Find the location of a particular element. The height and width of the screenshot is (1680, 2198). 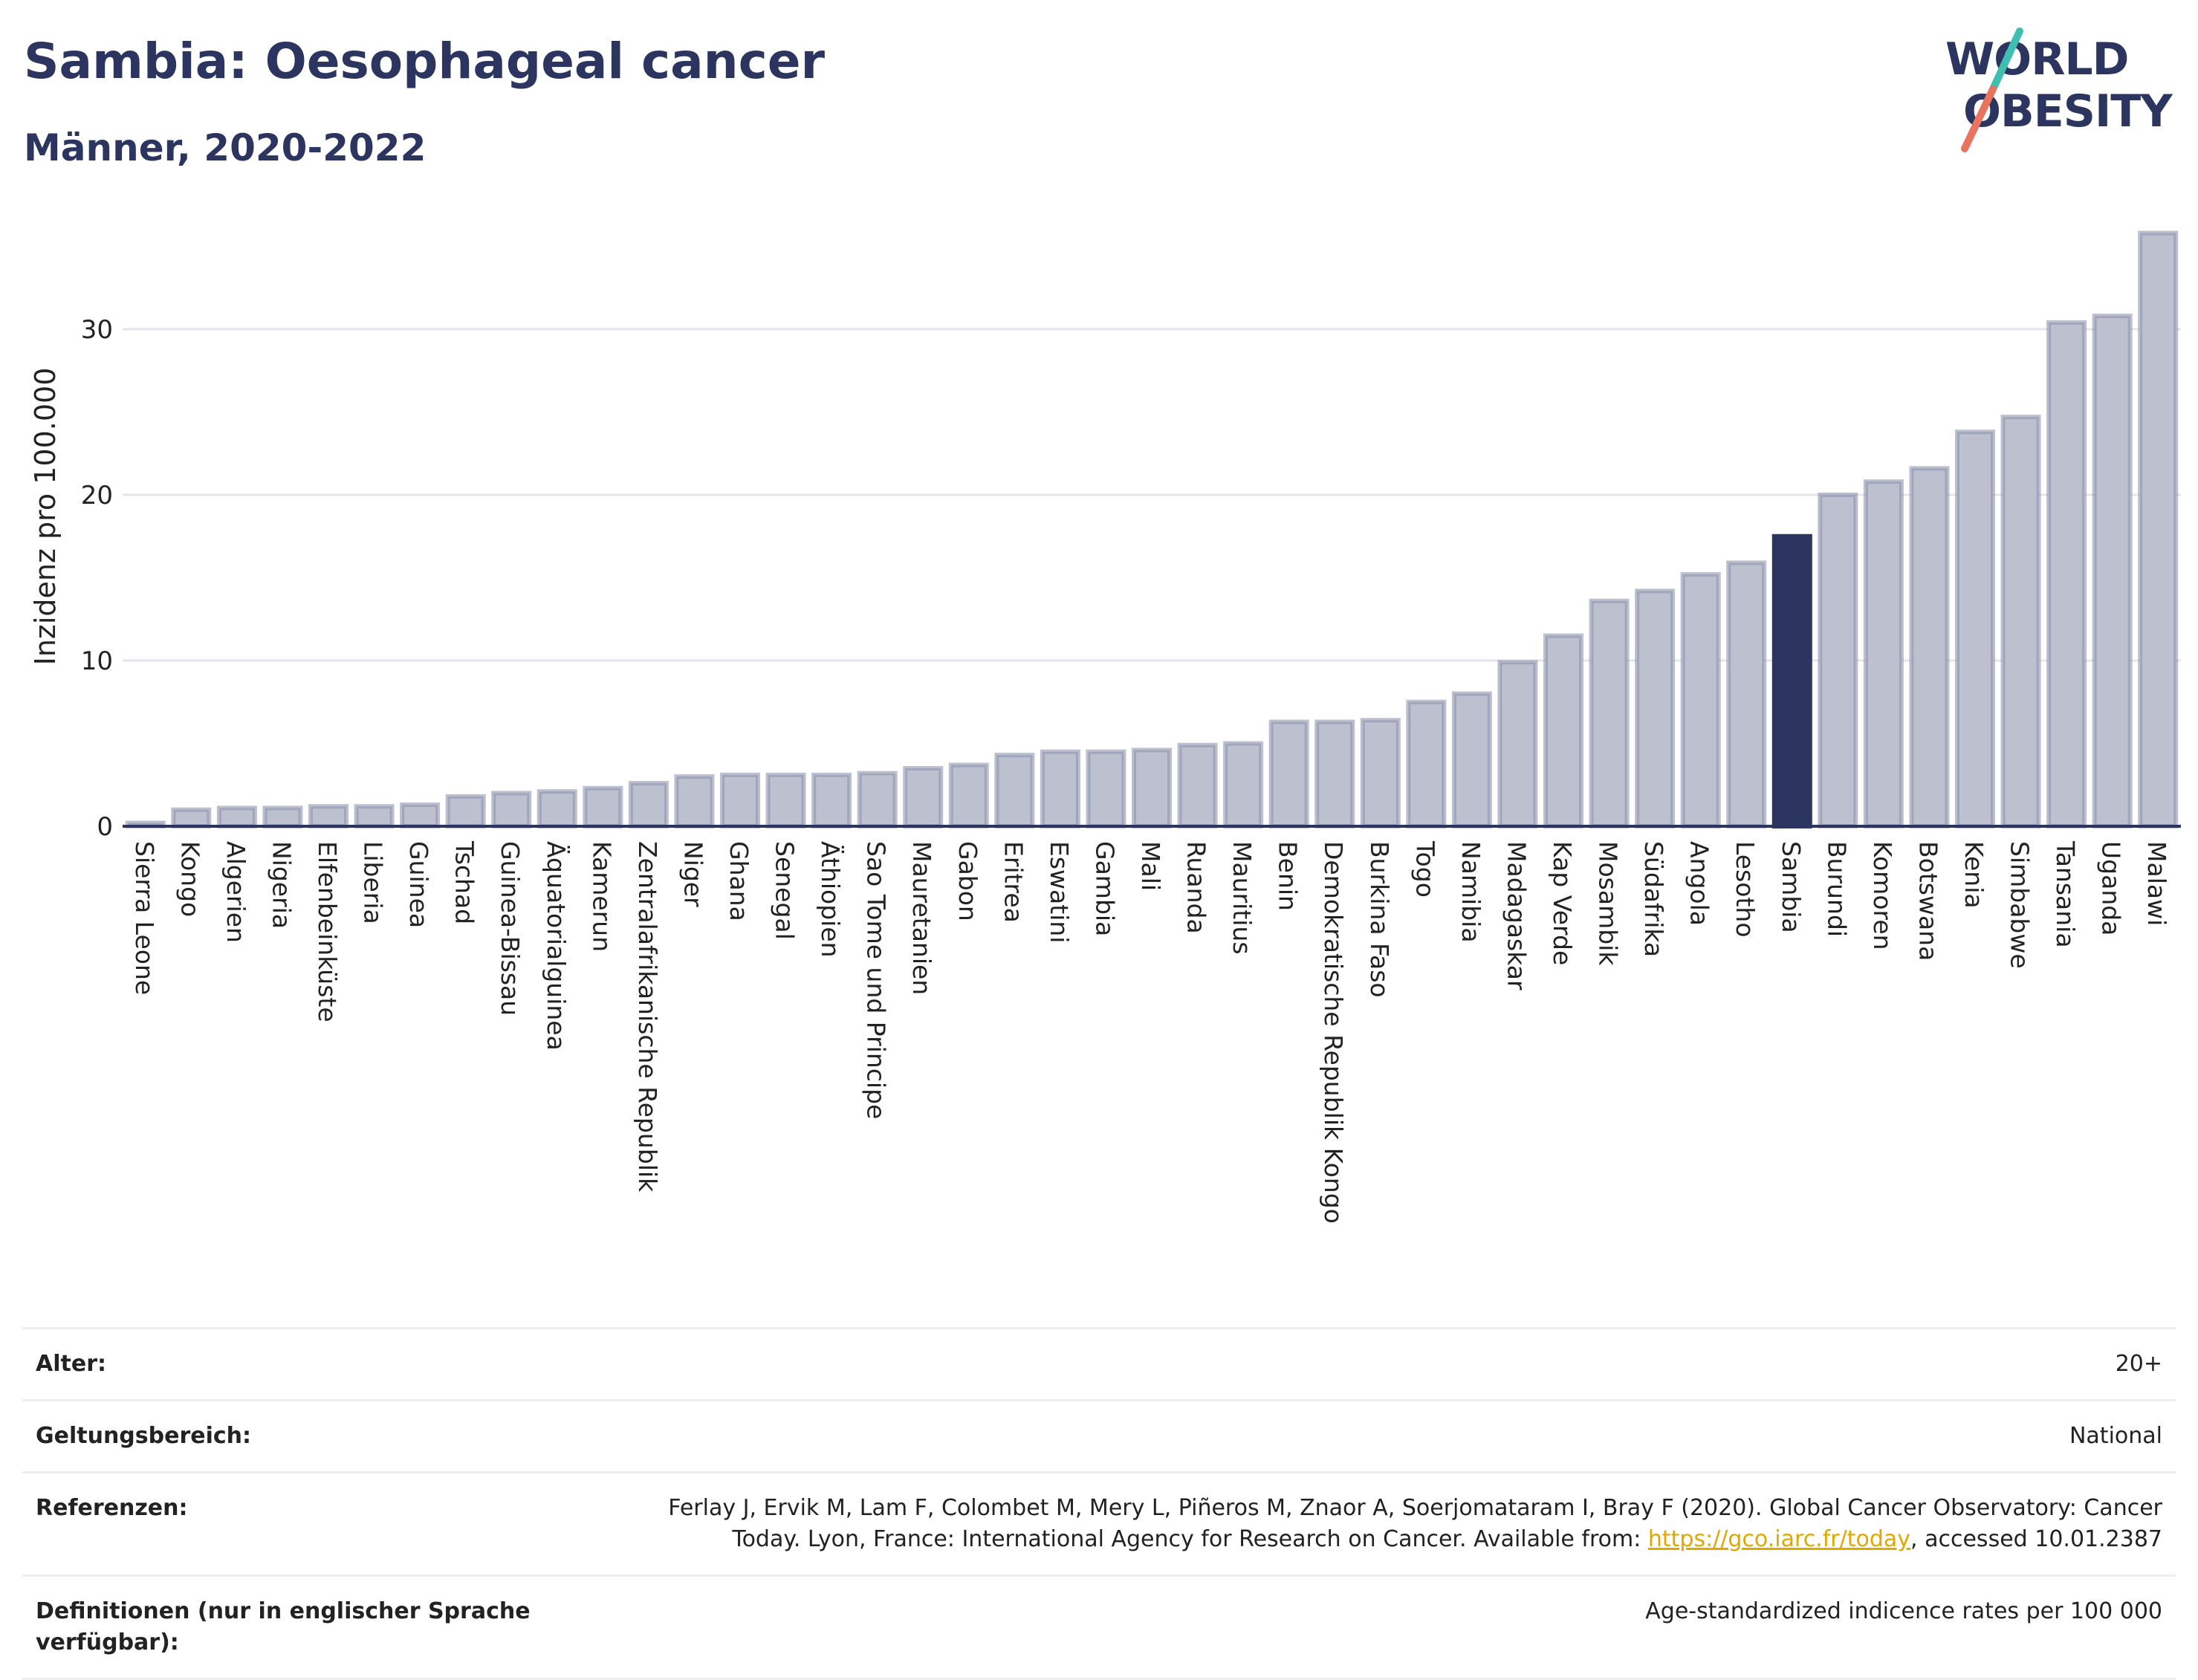

bar-uganda is located at coordinates (2112, 572).